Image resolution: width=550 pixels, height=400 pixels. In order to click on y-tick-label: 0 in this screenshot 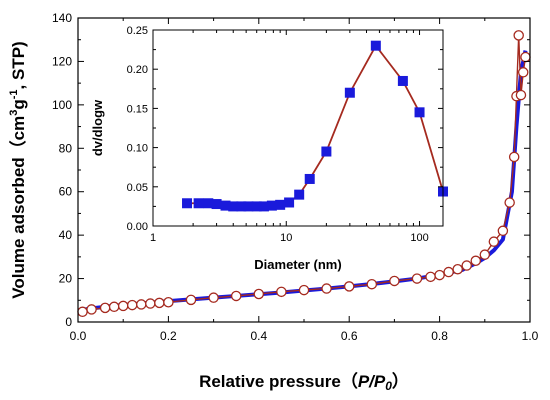, I will do `click(68, 322)`.